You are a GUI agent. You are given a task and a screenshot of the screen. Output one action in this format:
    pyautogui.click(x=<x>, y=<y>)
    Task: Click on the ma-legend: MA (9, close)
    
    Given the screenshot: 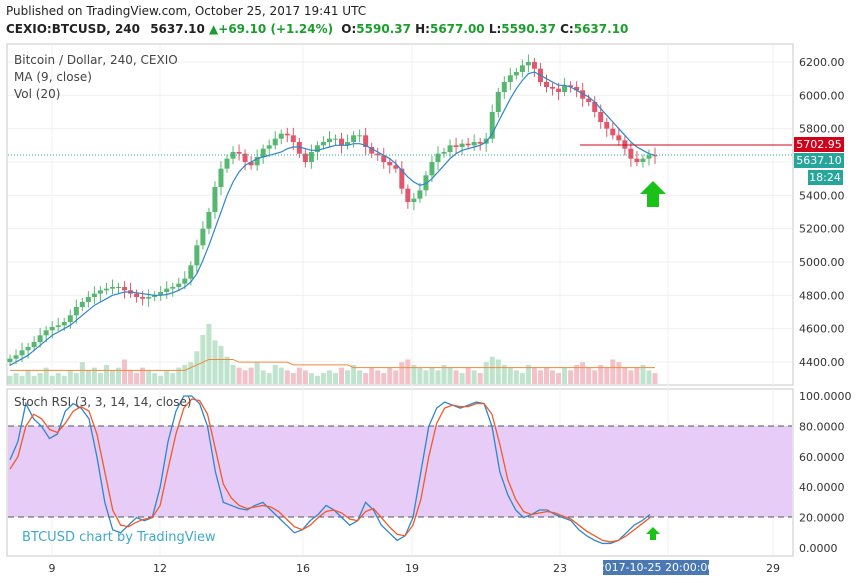 What is the action you would take?
    pyautogui.click(x=53, y=77)
    